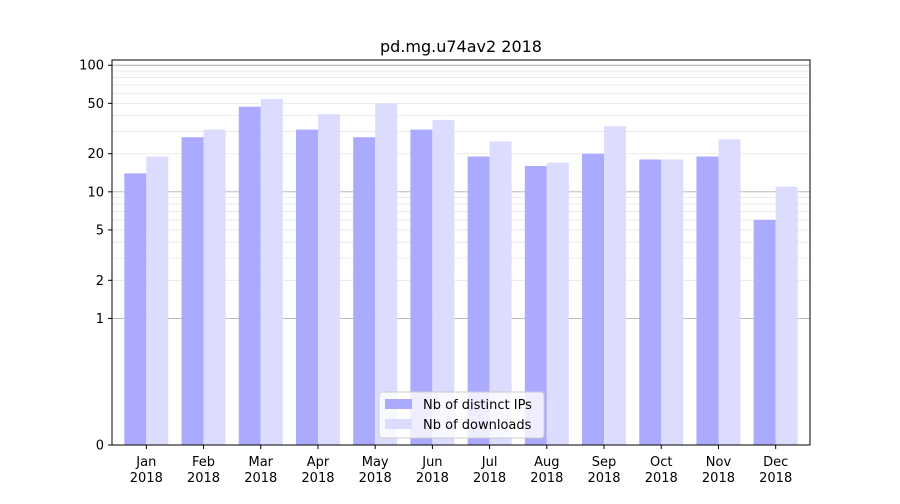  What do you see at coordinates (146, 470) in the screenshot?
I see `x-tick-label: Jan 2018` at bounding box center [146, 470].